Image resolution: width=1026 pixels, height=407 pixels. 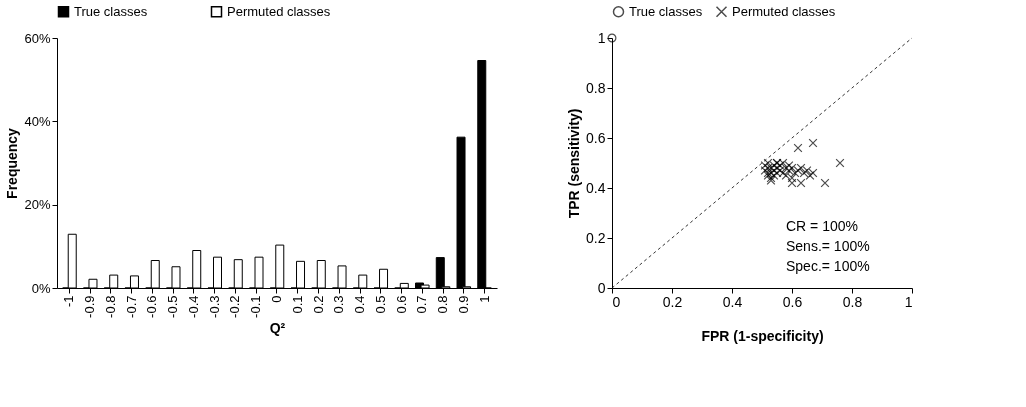 What do you see at coordinates (37, 205) in the screenshot?
I see `y-tick-label: 20%` at bounding box center [37, 205].